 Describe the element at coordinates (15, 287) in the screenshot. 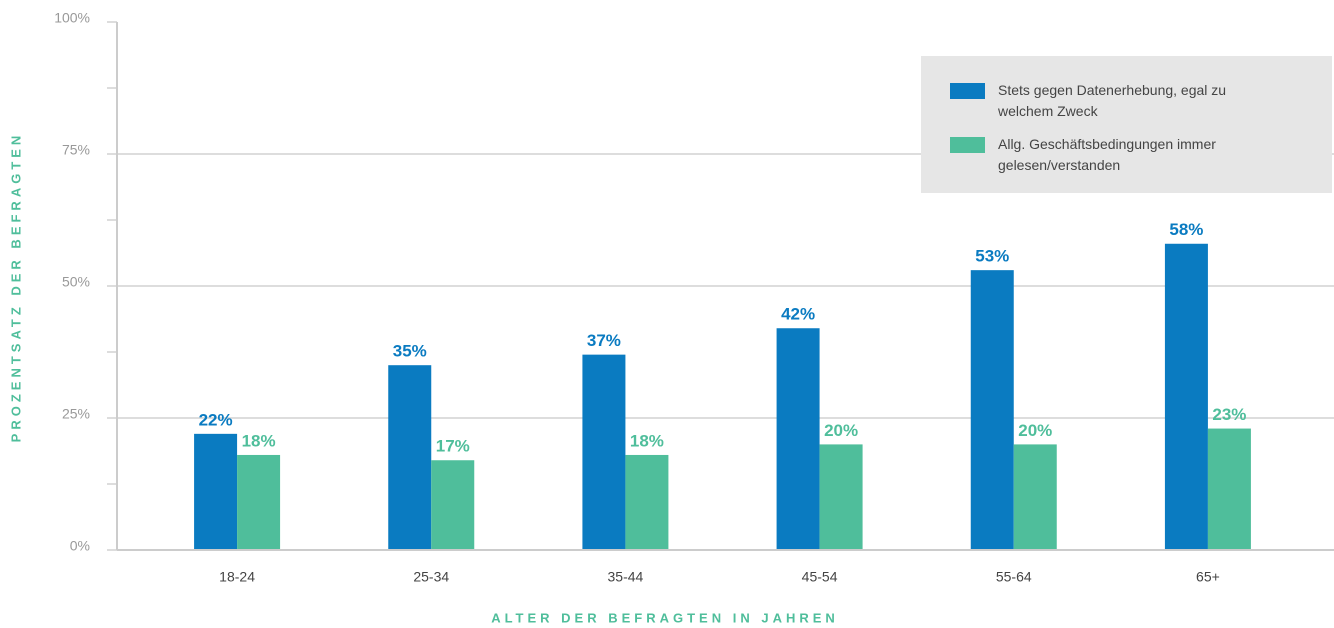

I see `y-axis-label: PROZENTSATZ DER BEFRAGTEN` at that location.